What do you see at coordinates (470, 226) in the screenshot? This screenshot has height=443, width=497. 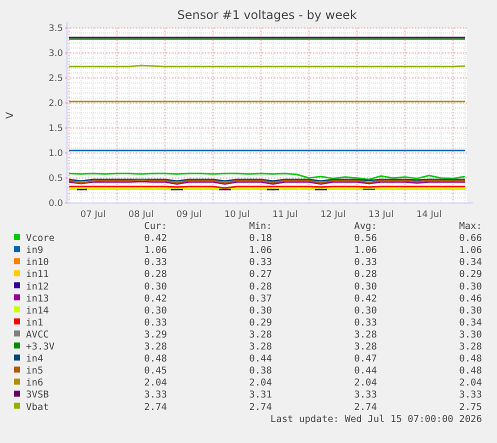 I see `text: Max:` at bounding box center [470, 226].